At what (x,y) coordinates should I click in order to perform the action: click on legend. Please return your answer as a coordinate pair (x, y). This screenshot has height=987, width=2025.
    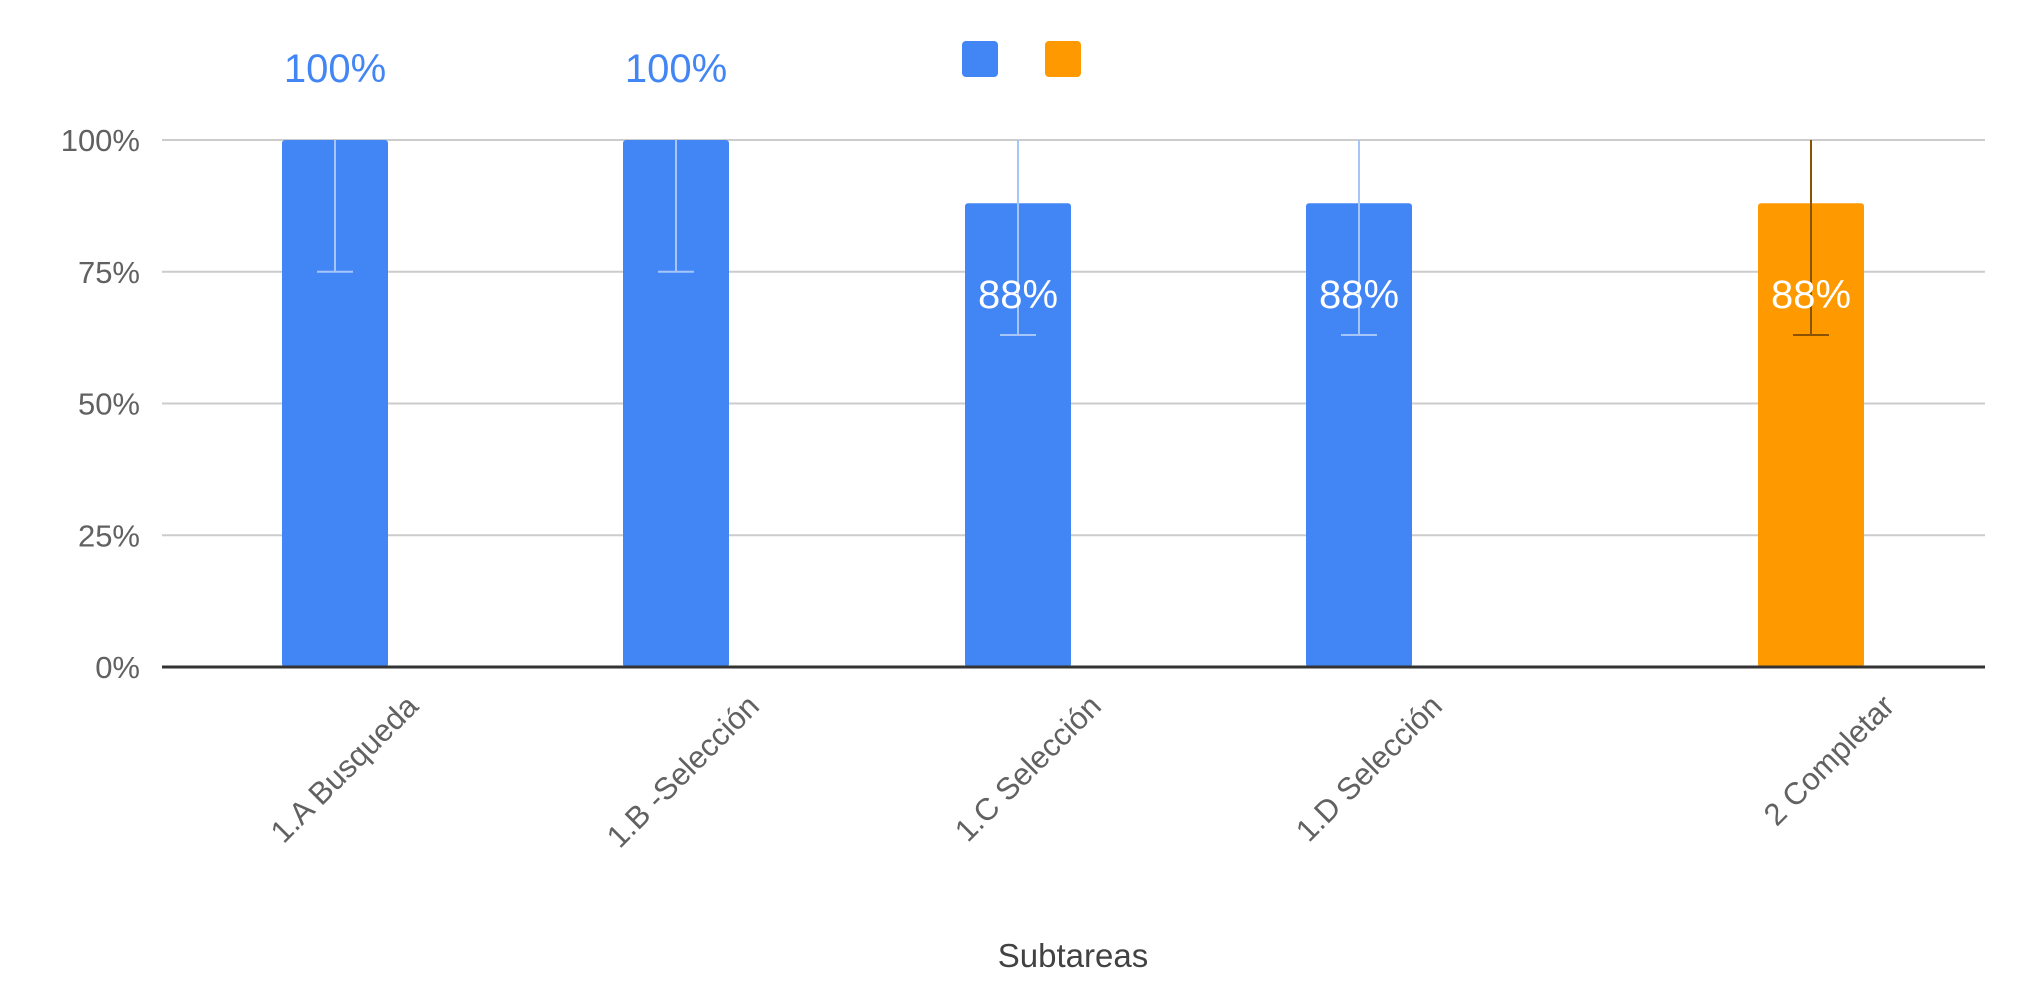
    Looking at the image, I should click on (1021, 59).